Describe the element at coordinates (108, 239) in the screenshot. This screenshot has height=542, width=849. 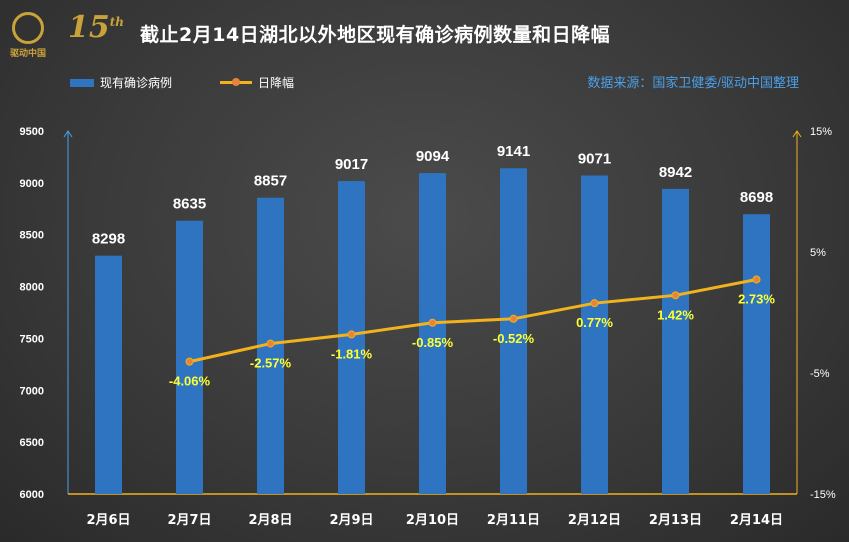
I see `bar-value-label: 8298` at that location.